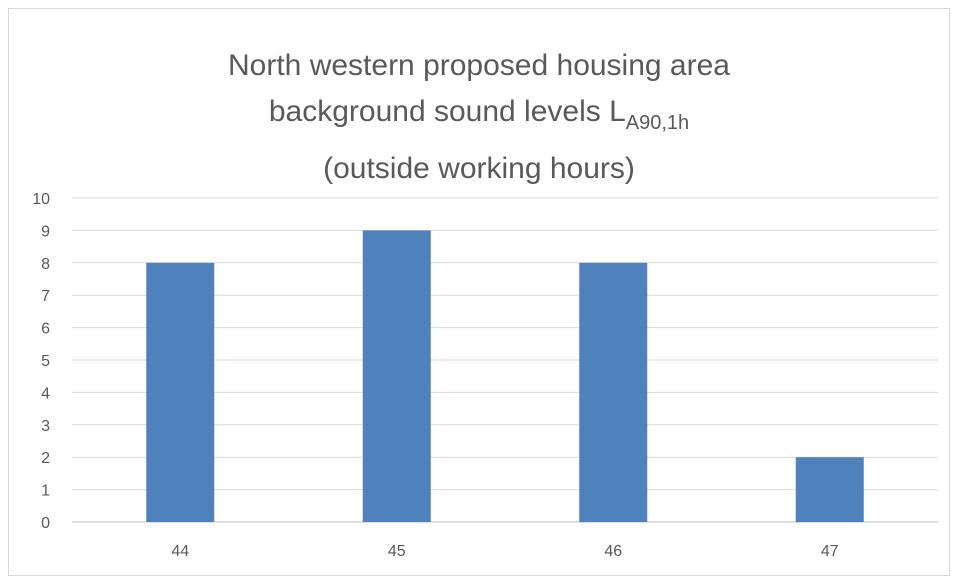 This screenshot has width=958, height=580. What do you see at coordinates (45, 393) in the screenshot?
I see `y-tick-label: 4` at bounding box center [45, 393].